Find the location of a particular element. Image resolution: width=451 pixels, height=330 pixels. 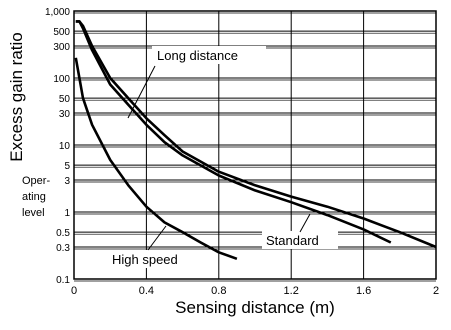

y-tick-label: 1 is located at coordinates (67, 213).